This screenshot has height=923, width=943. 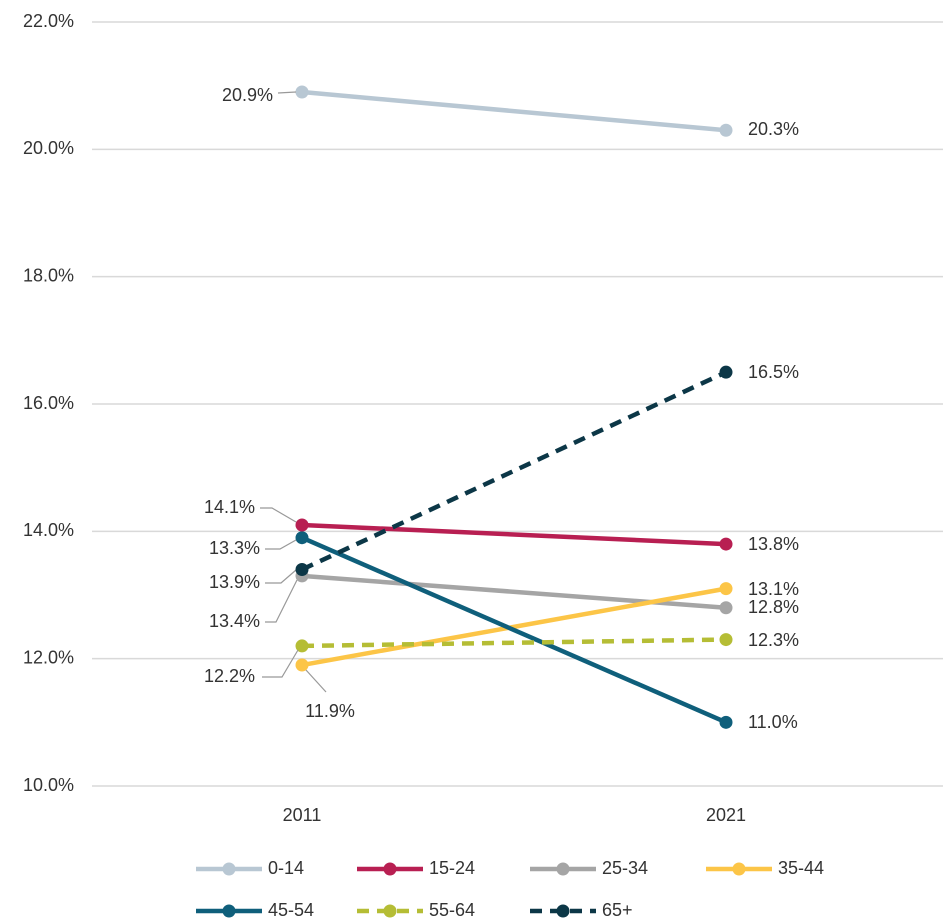 What do you see at coordinates (291, 910) in the screenshot?
I see `legend-label: 45-54` at bounding box center [291, 910].